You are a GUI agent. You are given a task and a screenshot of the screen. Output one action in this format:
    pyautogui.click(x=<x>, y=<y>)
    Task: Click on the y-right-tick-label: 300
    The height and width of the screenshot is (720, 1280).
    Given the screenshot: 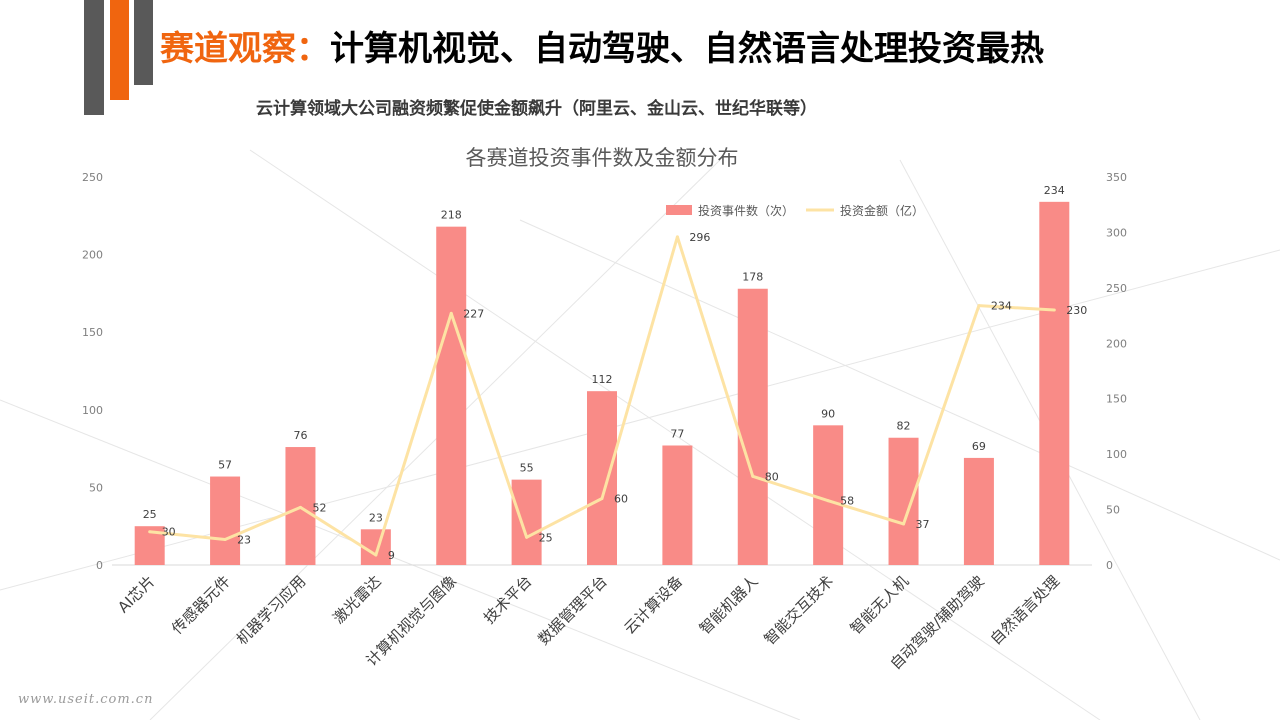 What is the action you would take?
    pyautogui.click(x=1116, y=232)
    